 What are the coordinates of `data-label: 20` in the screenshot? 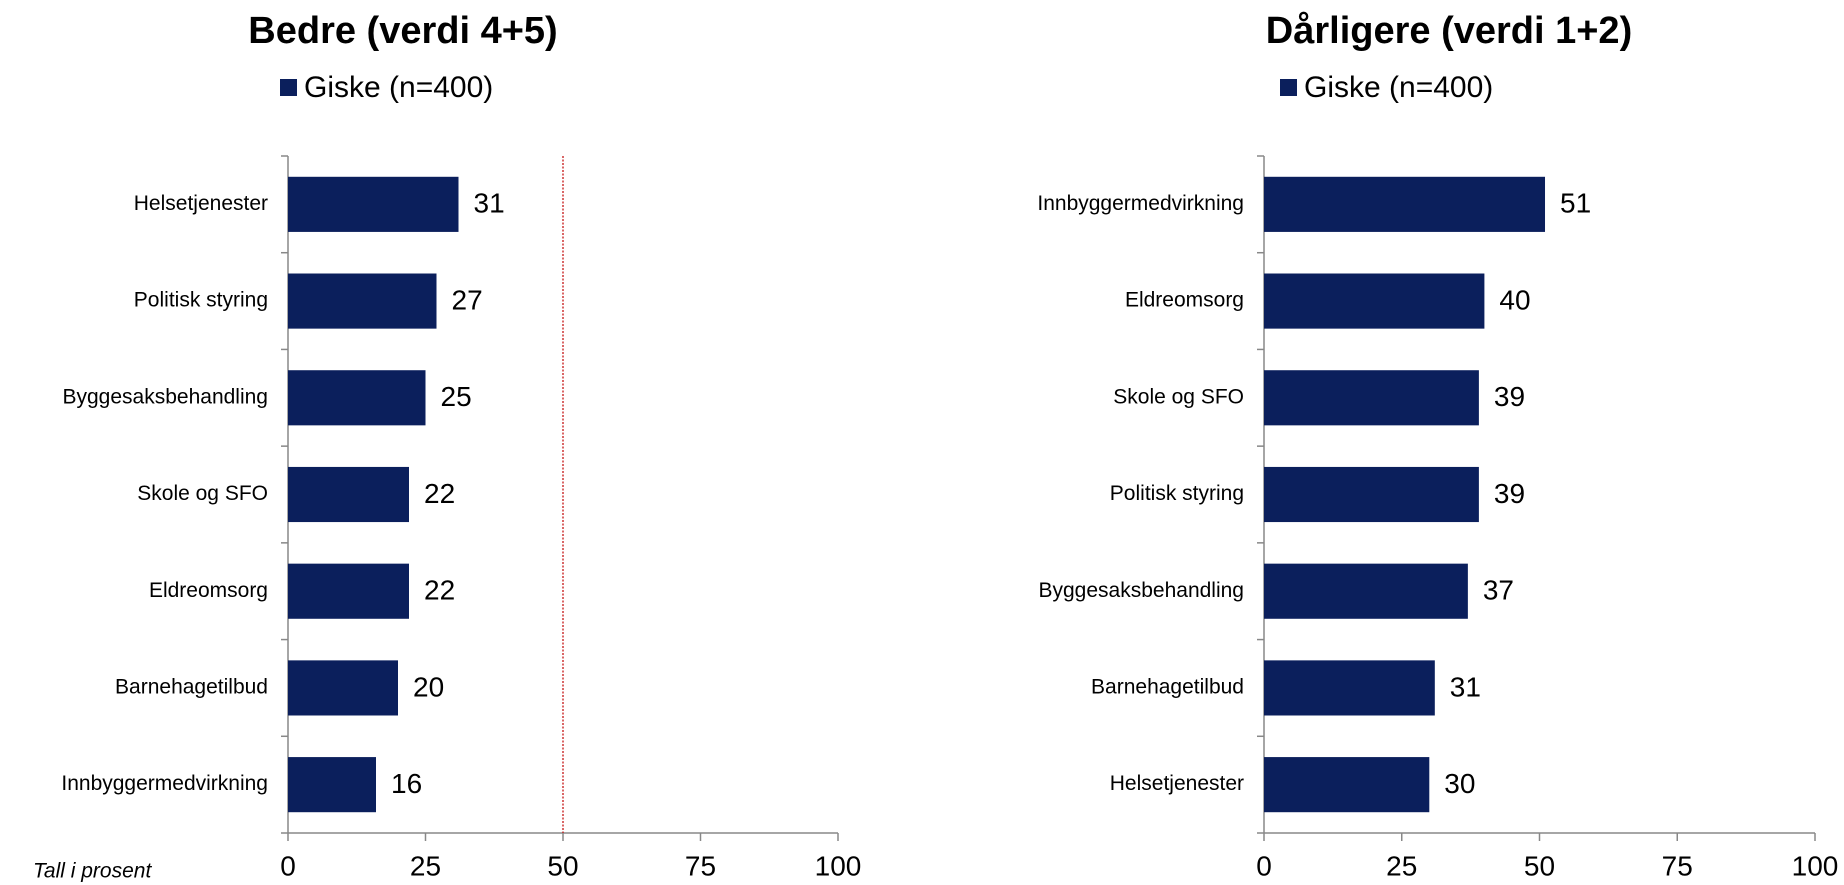 It's located at (428, 686).